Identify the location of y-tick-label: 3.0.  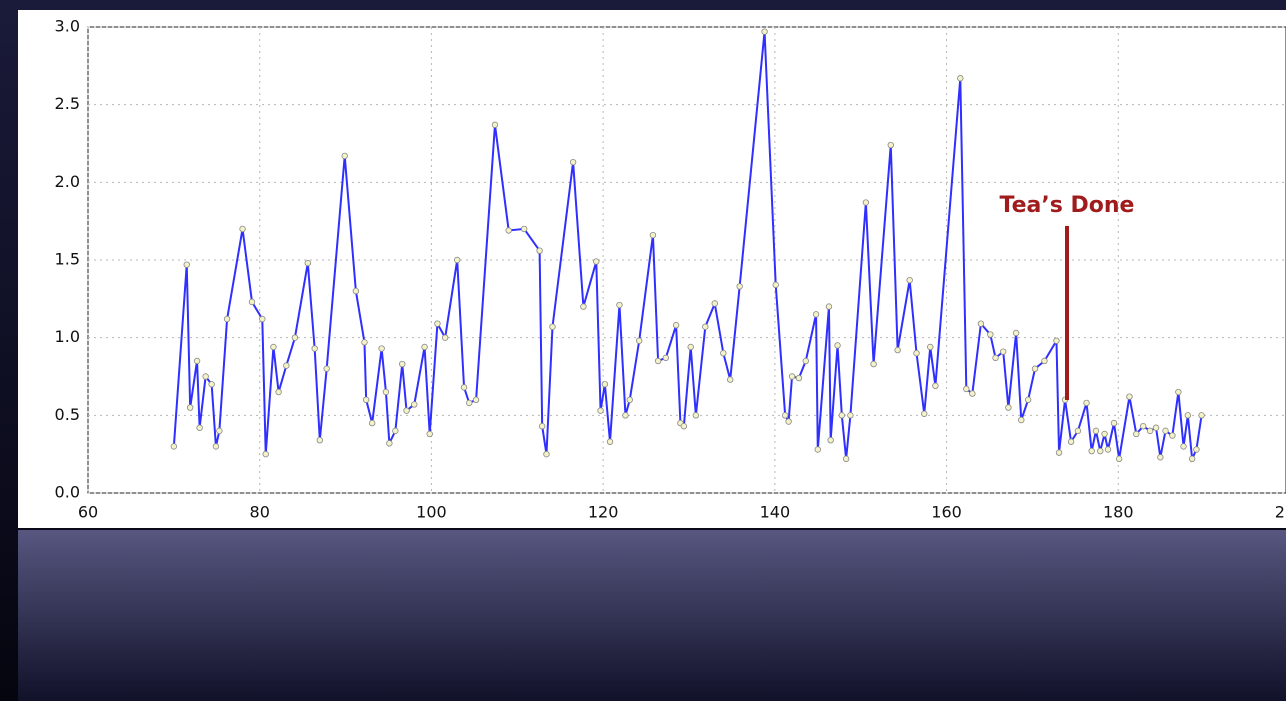
(67, 26).